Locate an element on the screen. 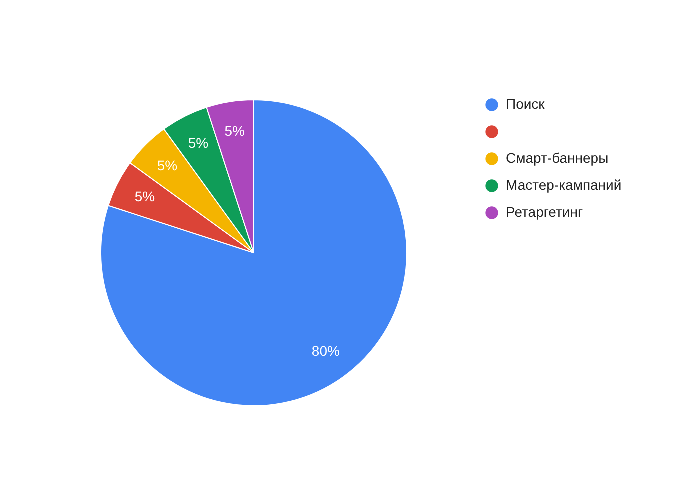  legend-label: Ретаргетинг is located at coordinates (545, 212).